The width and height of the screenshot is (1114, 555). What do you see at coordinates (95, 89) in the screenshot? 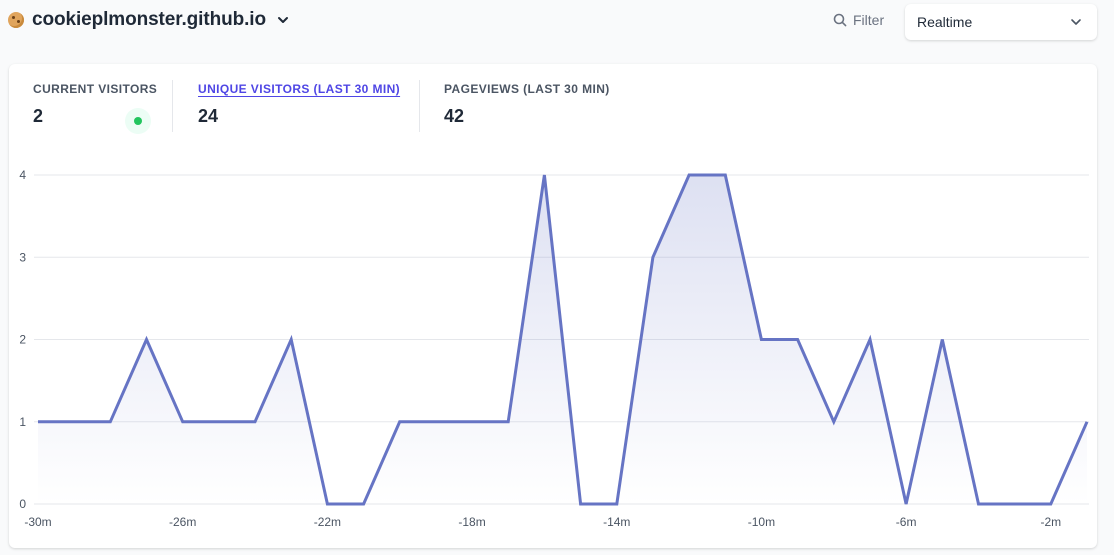
I see `stat-label: CURRENT VISITORS` at bounding box center [95, 89].